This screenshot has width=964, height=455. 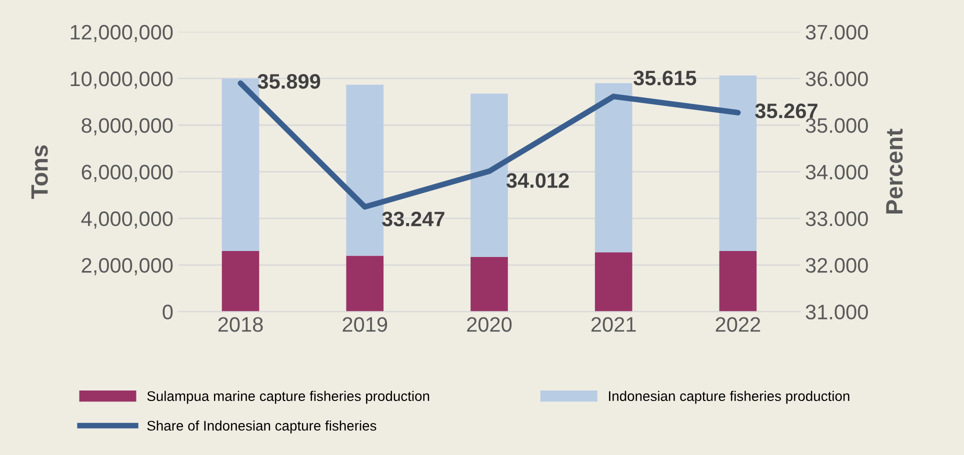 I want to click on legend-label: Indonesian capture fisheries production, so click(x=729, y=397).